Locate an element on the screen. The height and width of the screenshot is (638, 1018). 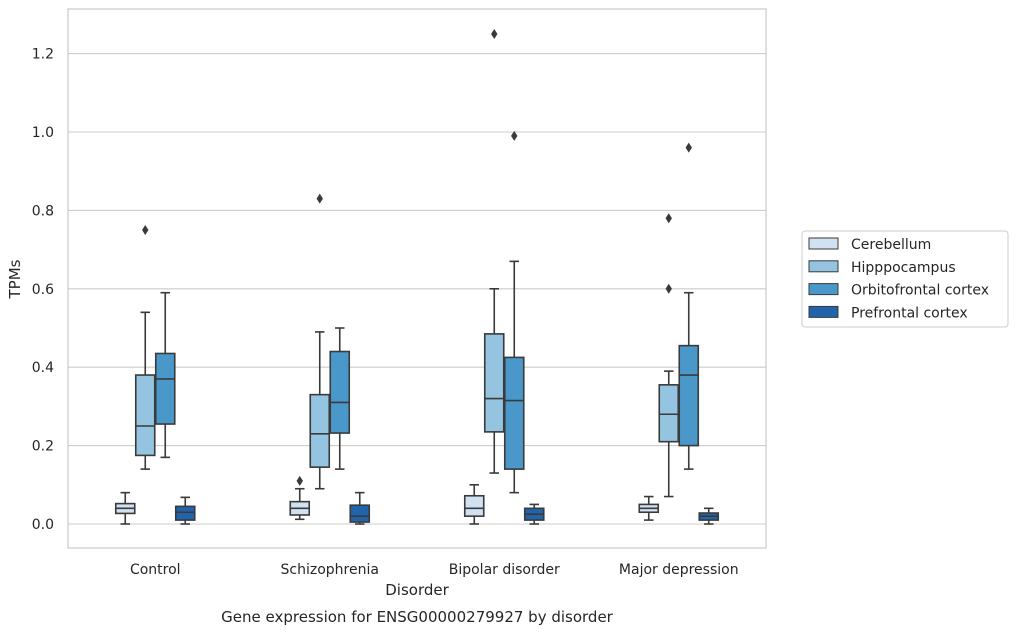
legend-label: Prefrontal cortex is located at coordinates (909, 313).